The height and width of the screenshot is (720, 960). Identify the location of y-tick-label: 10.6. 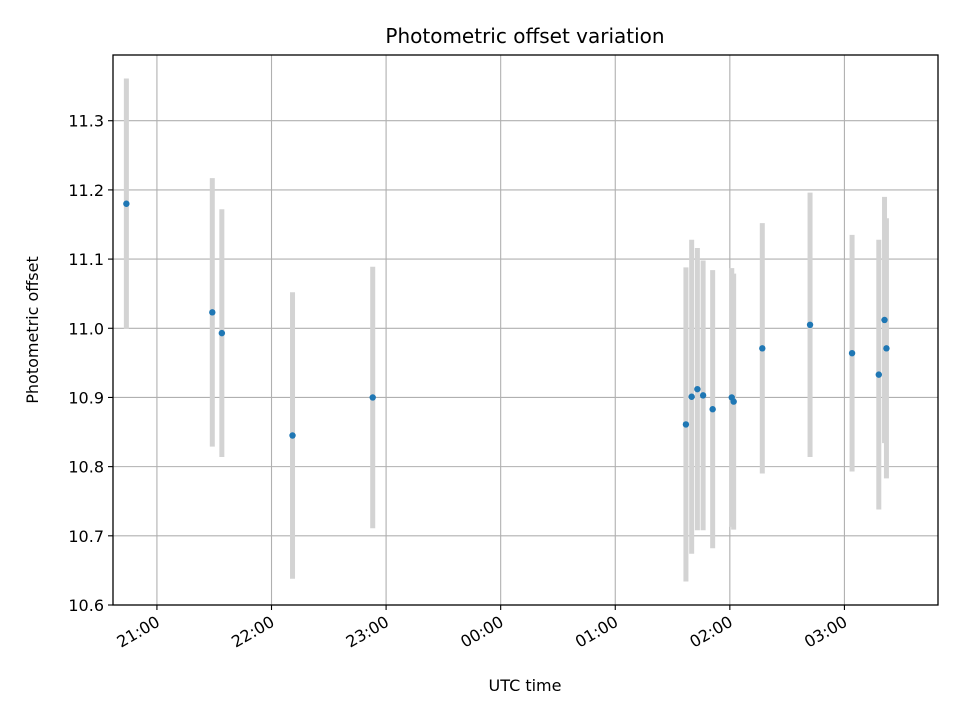
(86, 605).